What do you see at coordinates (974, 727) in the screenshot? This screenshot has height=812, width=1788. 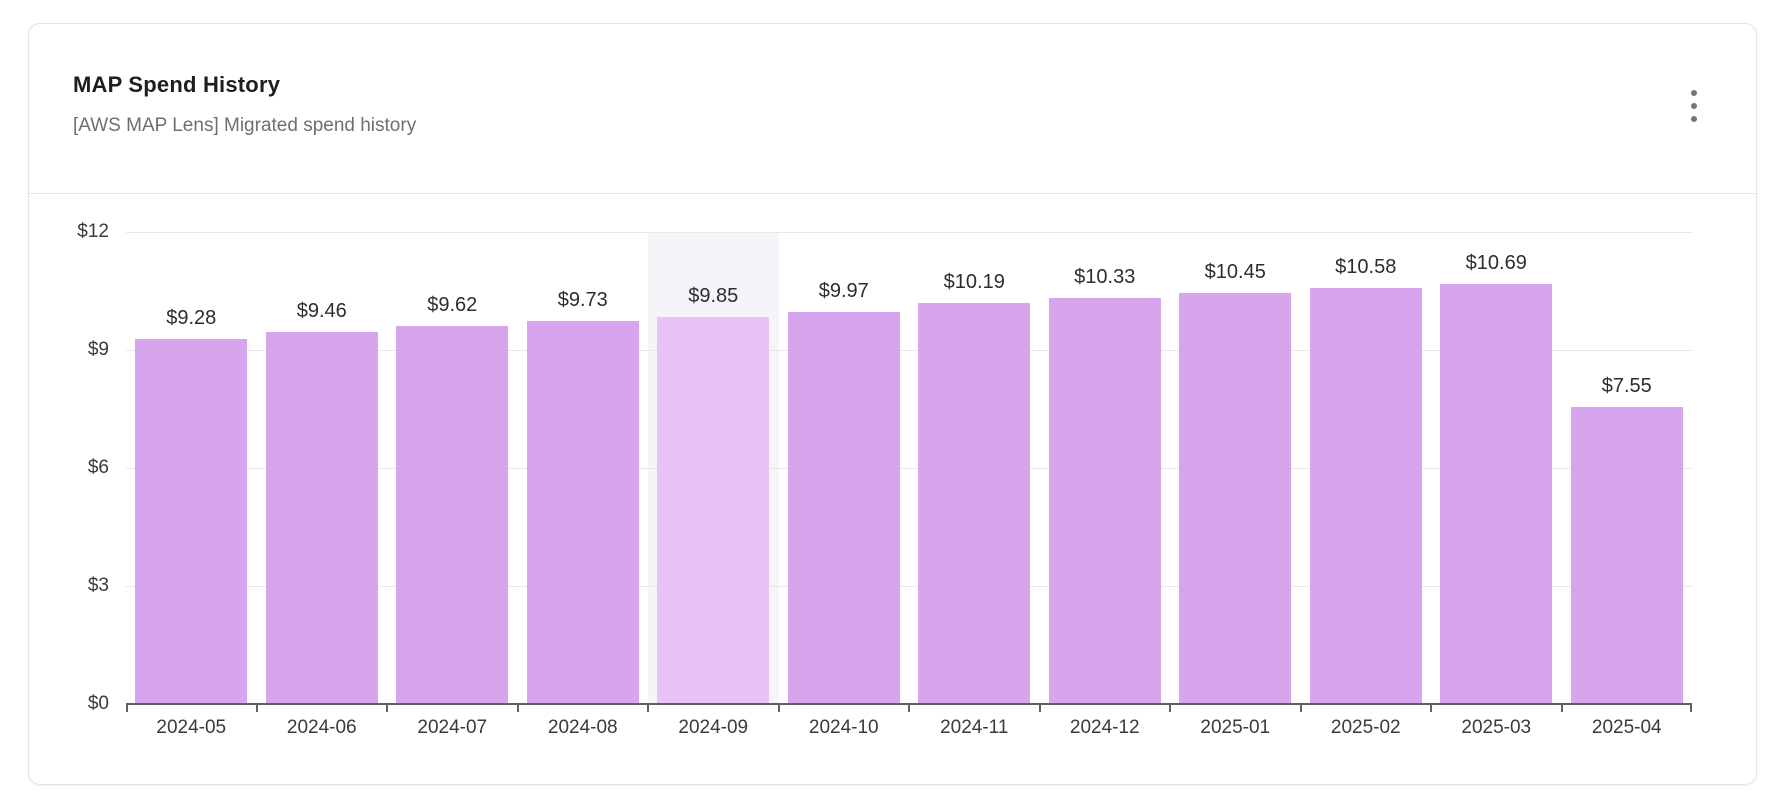 I see `x-axis-label-2024-11: 2024-11` at bounding box center [974, 727].